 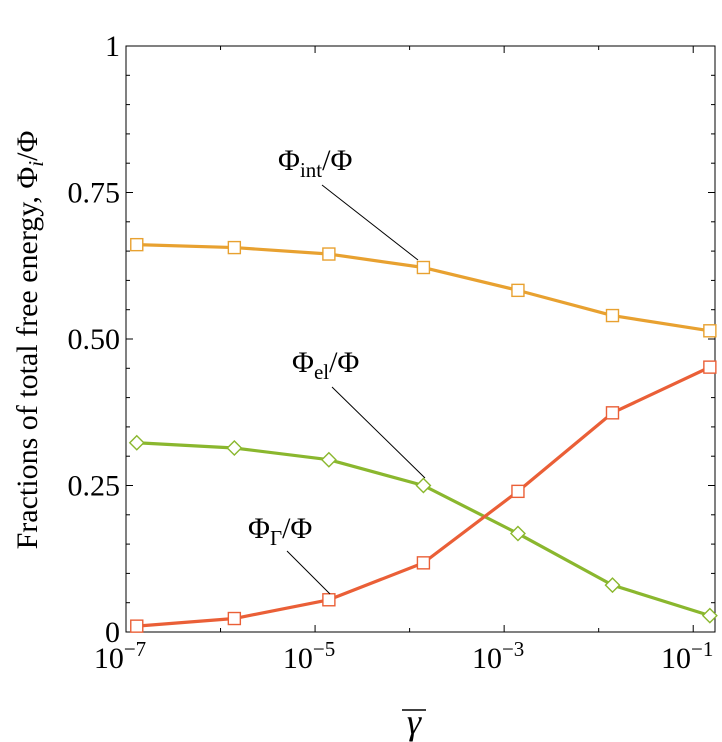 What do you see at coordinates (702, 649) in the screenshot?
I see `x-tick-exp: −1` at bounding box center [702, 649].